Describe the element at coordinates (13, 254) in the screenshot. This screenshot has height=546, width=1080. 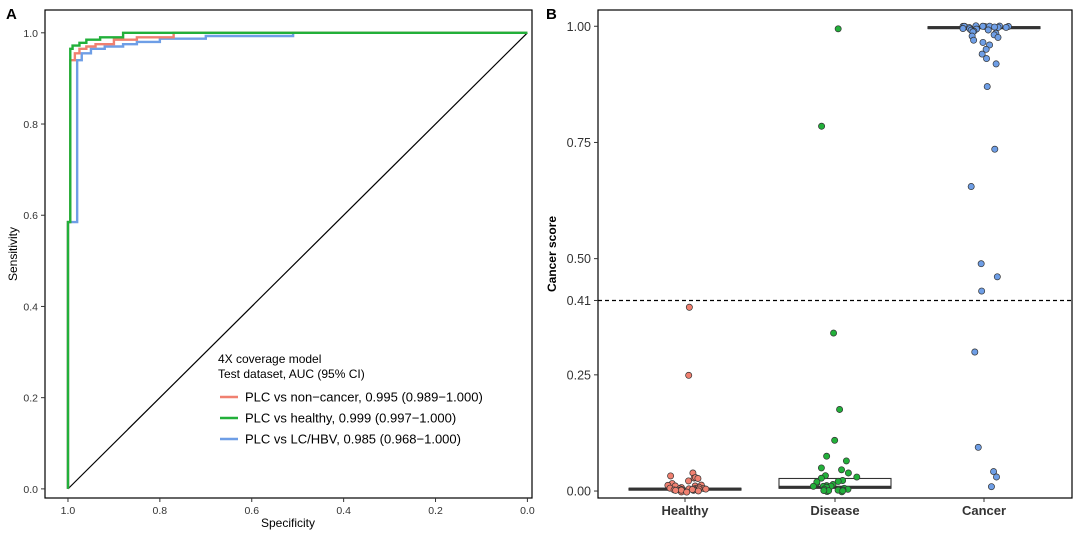
I see `panel-a-y-axis-label: Sensitivity` at that location.